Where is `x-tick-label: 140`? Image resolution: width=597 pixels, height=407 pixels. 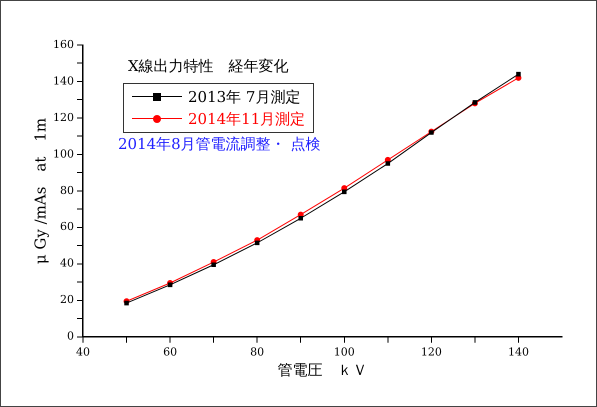
x-tick-label: 140 is located at coordinates (518, 351).